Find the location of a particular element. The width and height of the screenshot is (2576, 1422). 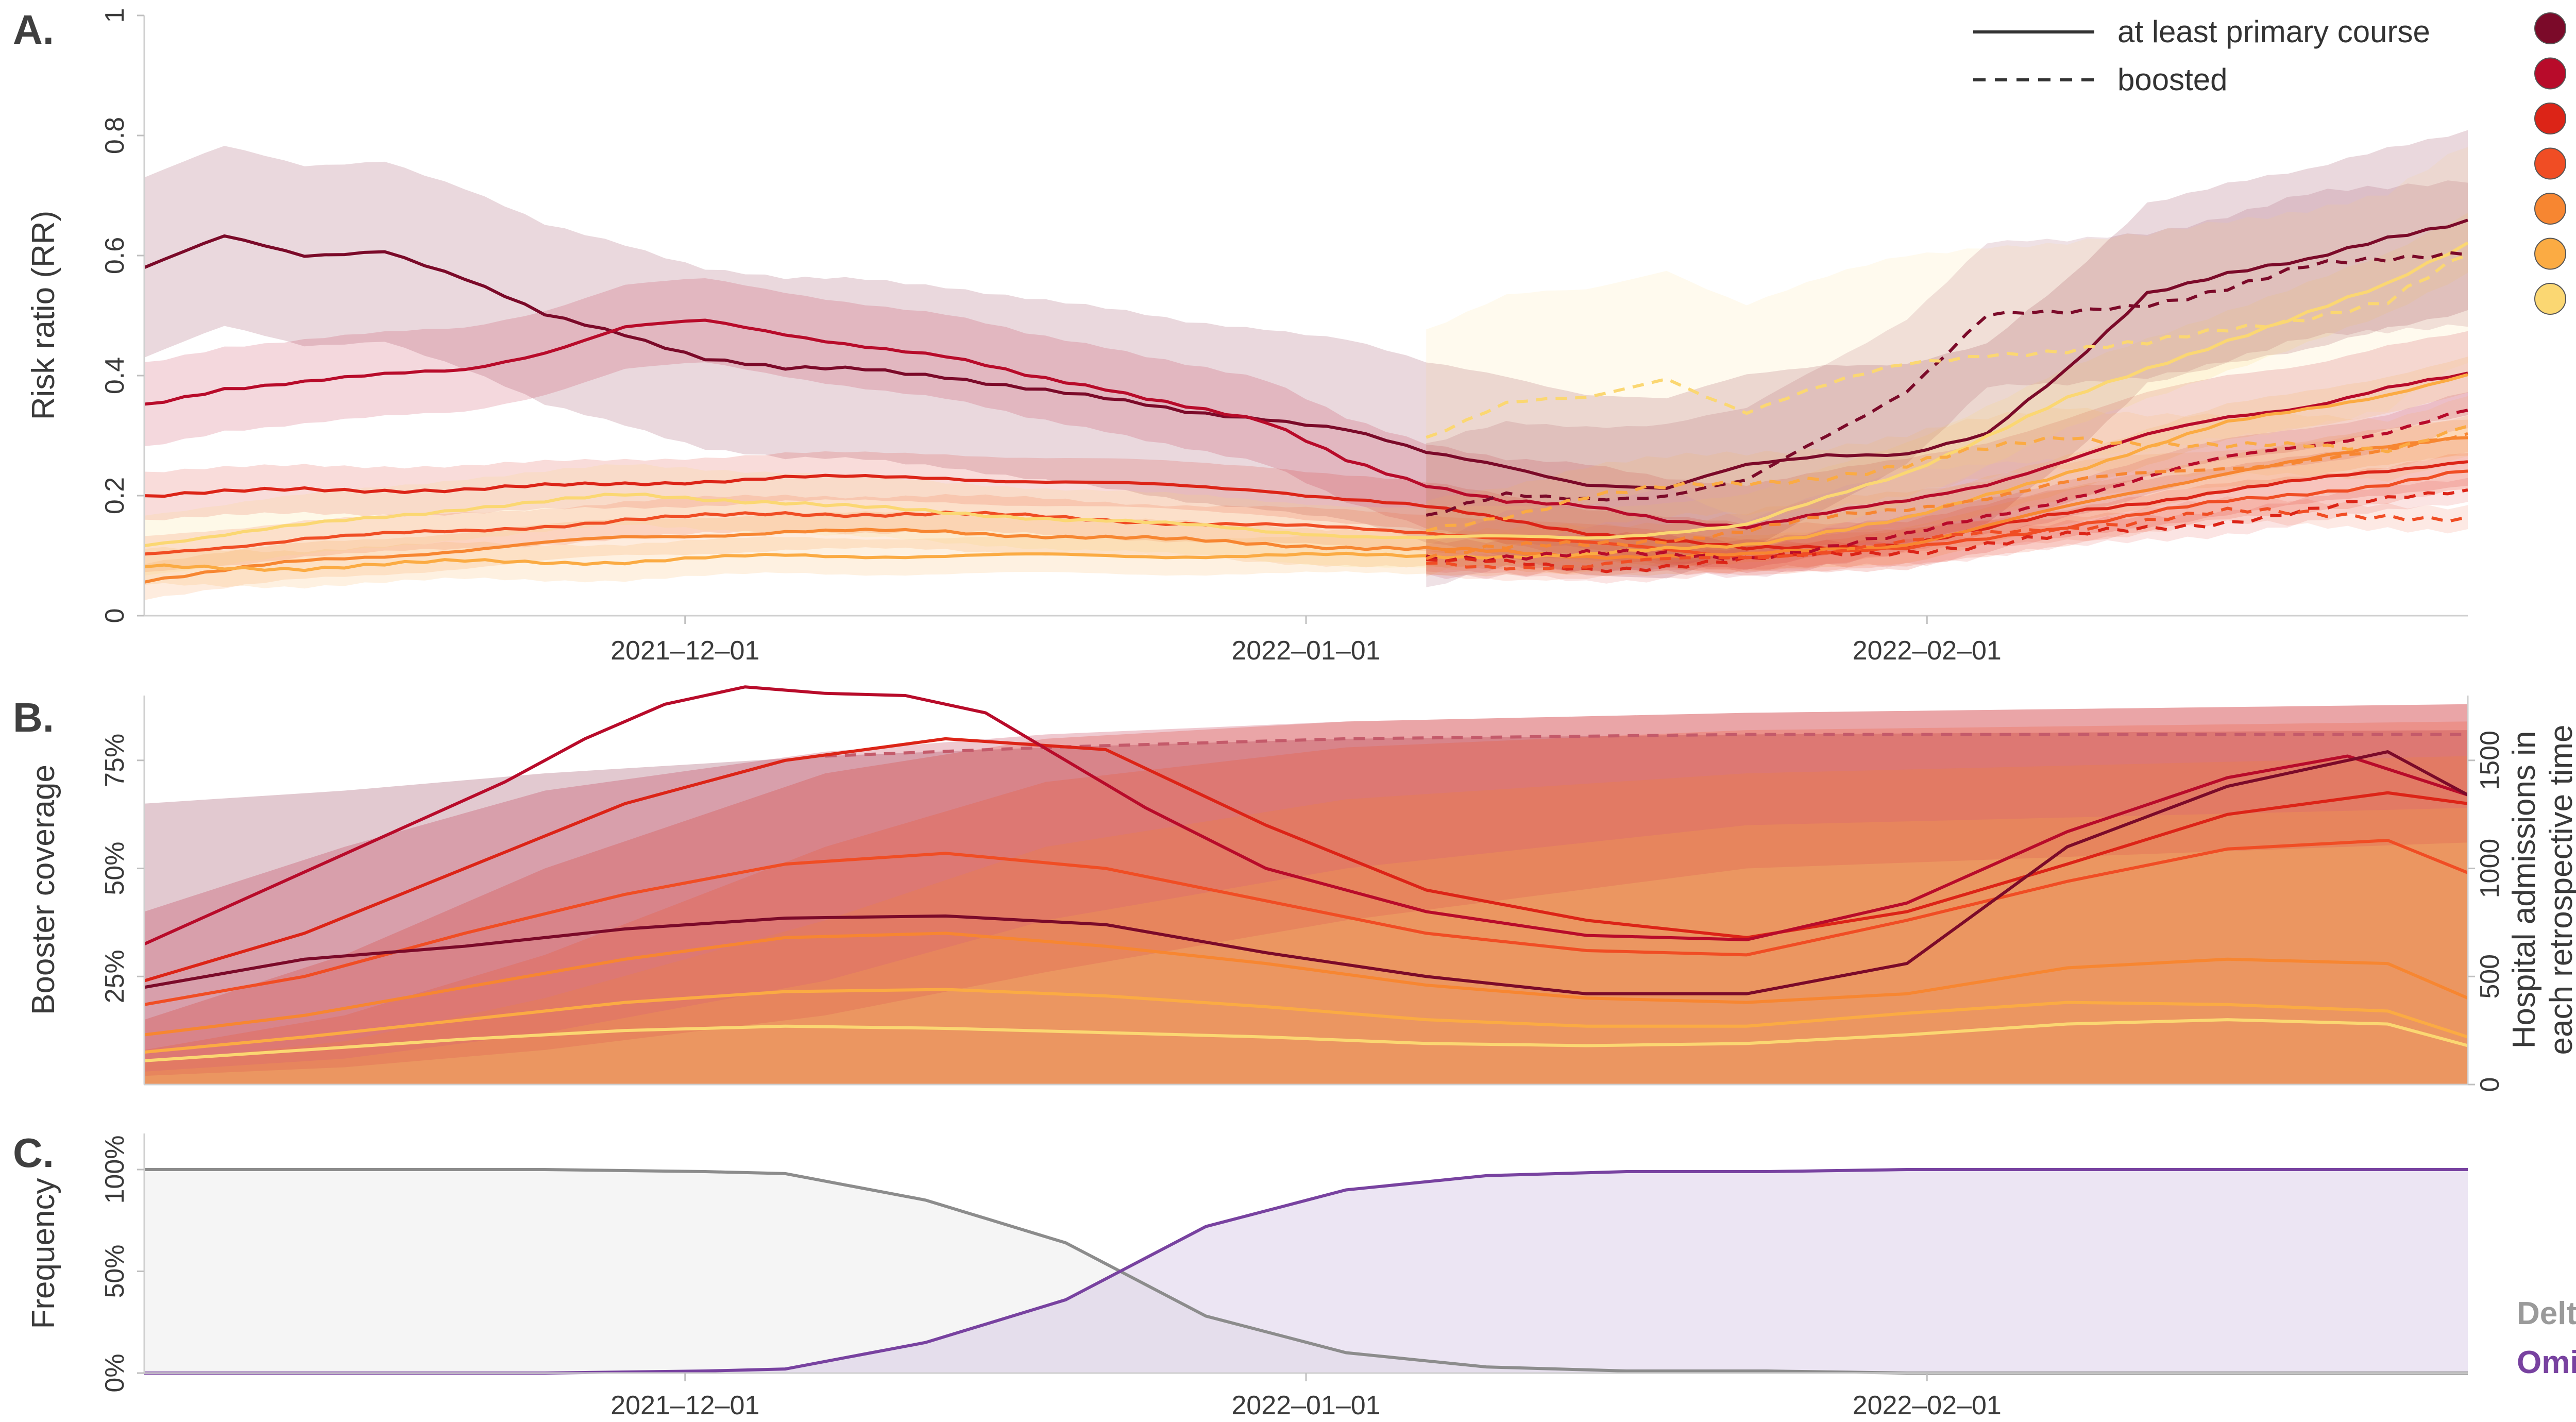

rr-line-45-54-dashed is located at coordinates (1947, 497).